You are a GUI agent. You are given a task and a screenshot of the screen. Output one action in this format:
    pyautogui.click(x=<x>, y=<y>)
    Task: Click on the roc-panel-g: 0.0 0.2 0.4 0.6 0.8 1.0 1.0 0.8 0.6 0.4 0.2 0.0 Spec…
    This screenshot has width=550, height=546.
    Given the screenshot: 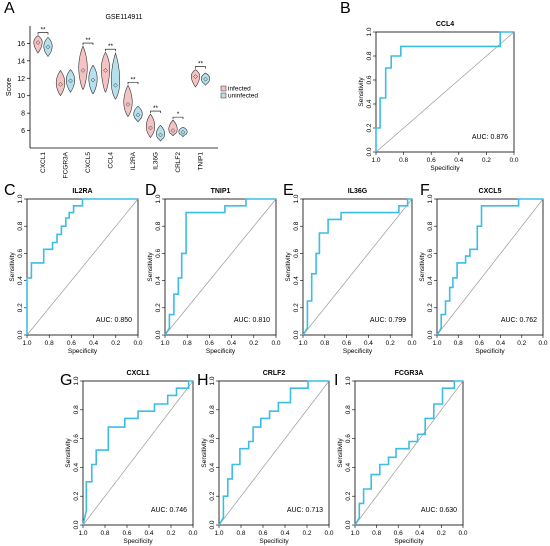 What is the action you would take?
    pyautogui.click(x=131, y=457)
    